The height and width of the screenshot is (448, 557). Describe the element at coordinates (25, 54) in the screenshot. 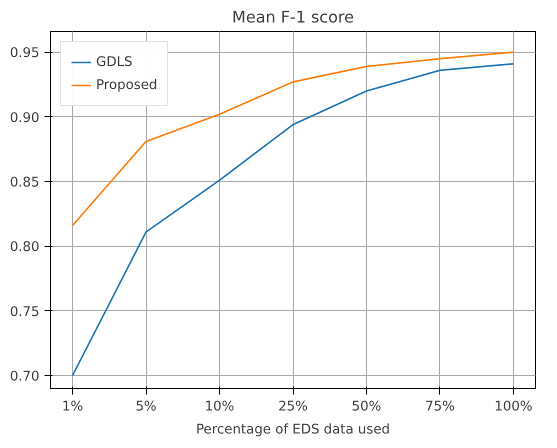

I see `y-tick-label: 0.95` at that location.